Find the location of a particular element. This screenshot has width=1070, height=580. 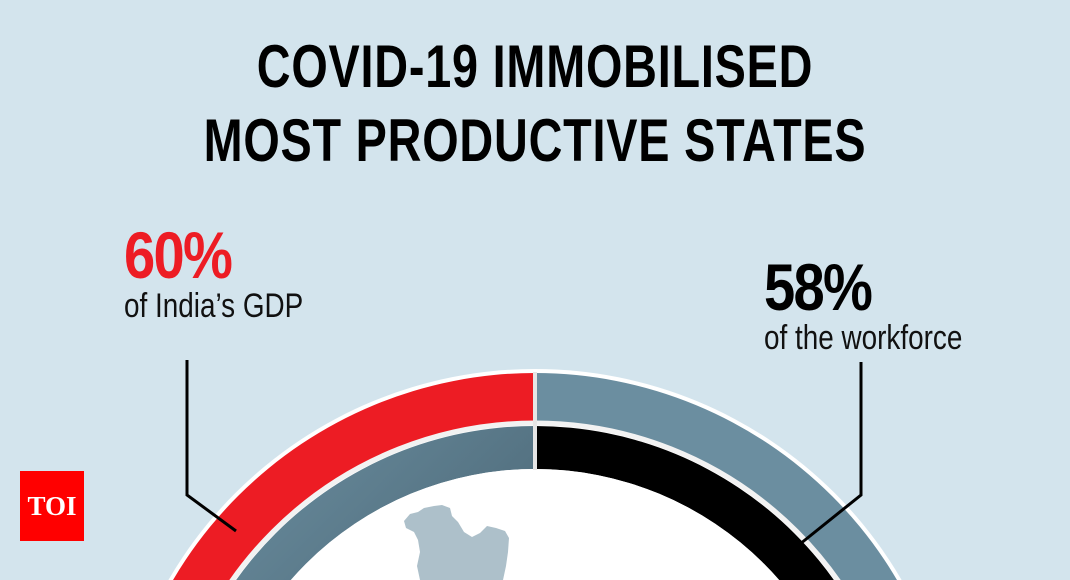

gdp-stat: 60% of India’s GDP is located at coordinates (233, 273).